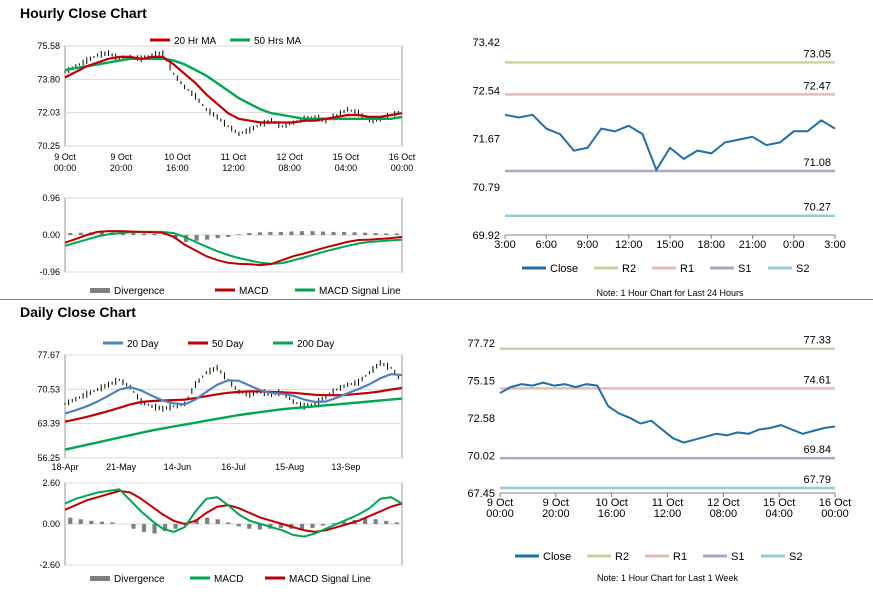 The width and height of the screenshot is (873, 601). I want to click on hourly-section-title: Hourly Close Chart, so click(83, 13).